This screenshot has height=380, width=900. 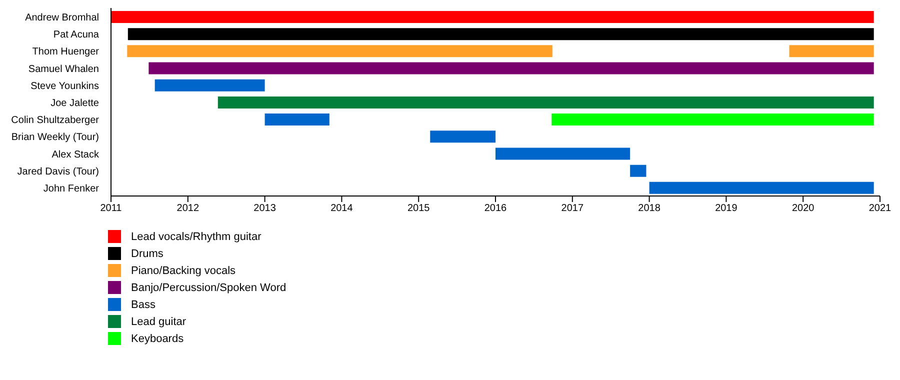 I want to click on legend-label: Drums, so click(x=147, y=254).